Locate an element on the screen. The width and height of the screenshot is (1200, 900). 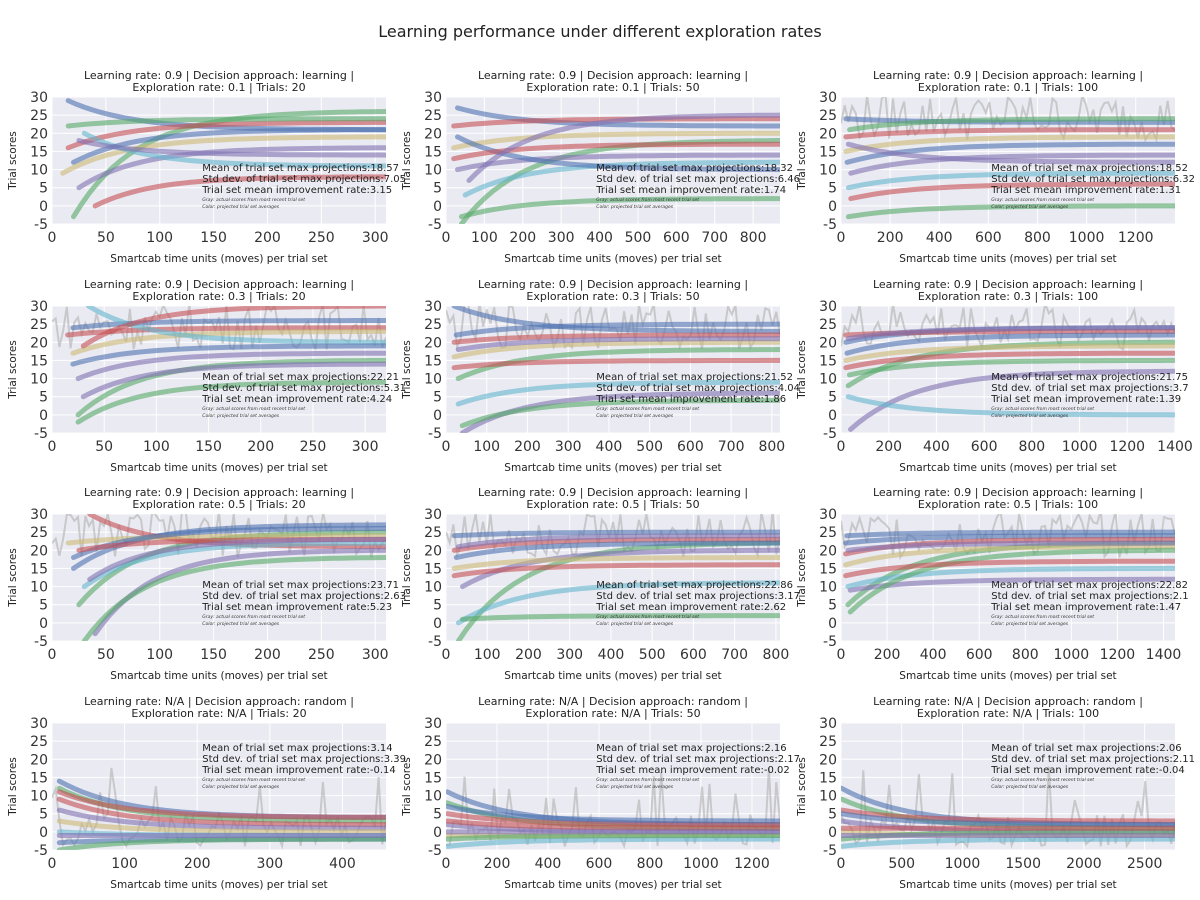
subplot-subtitle: Exploration rate: 0.3 | Trials: 50 is located at coordinates (612, 296).